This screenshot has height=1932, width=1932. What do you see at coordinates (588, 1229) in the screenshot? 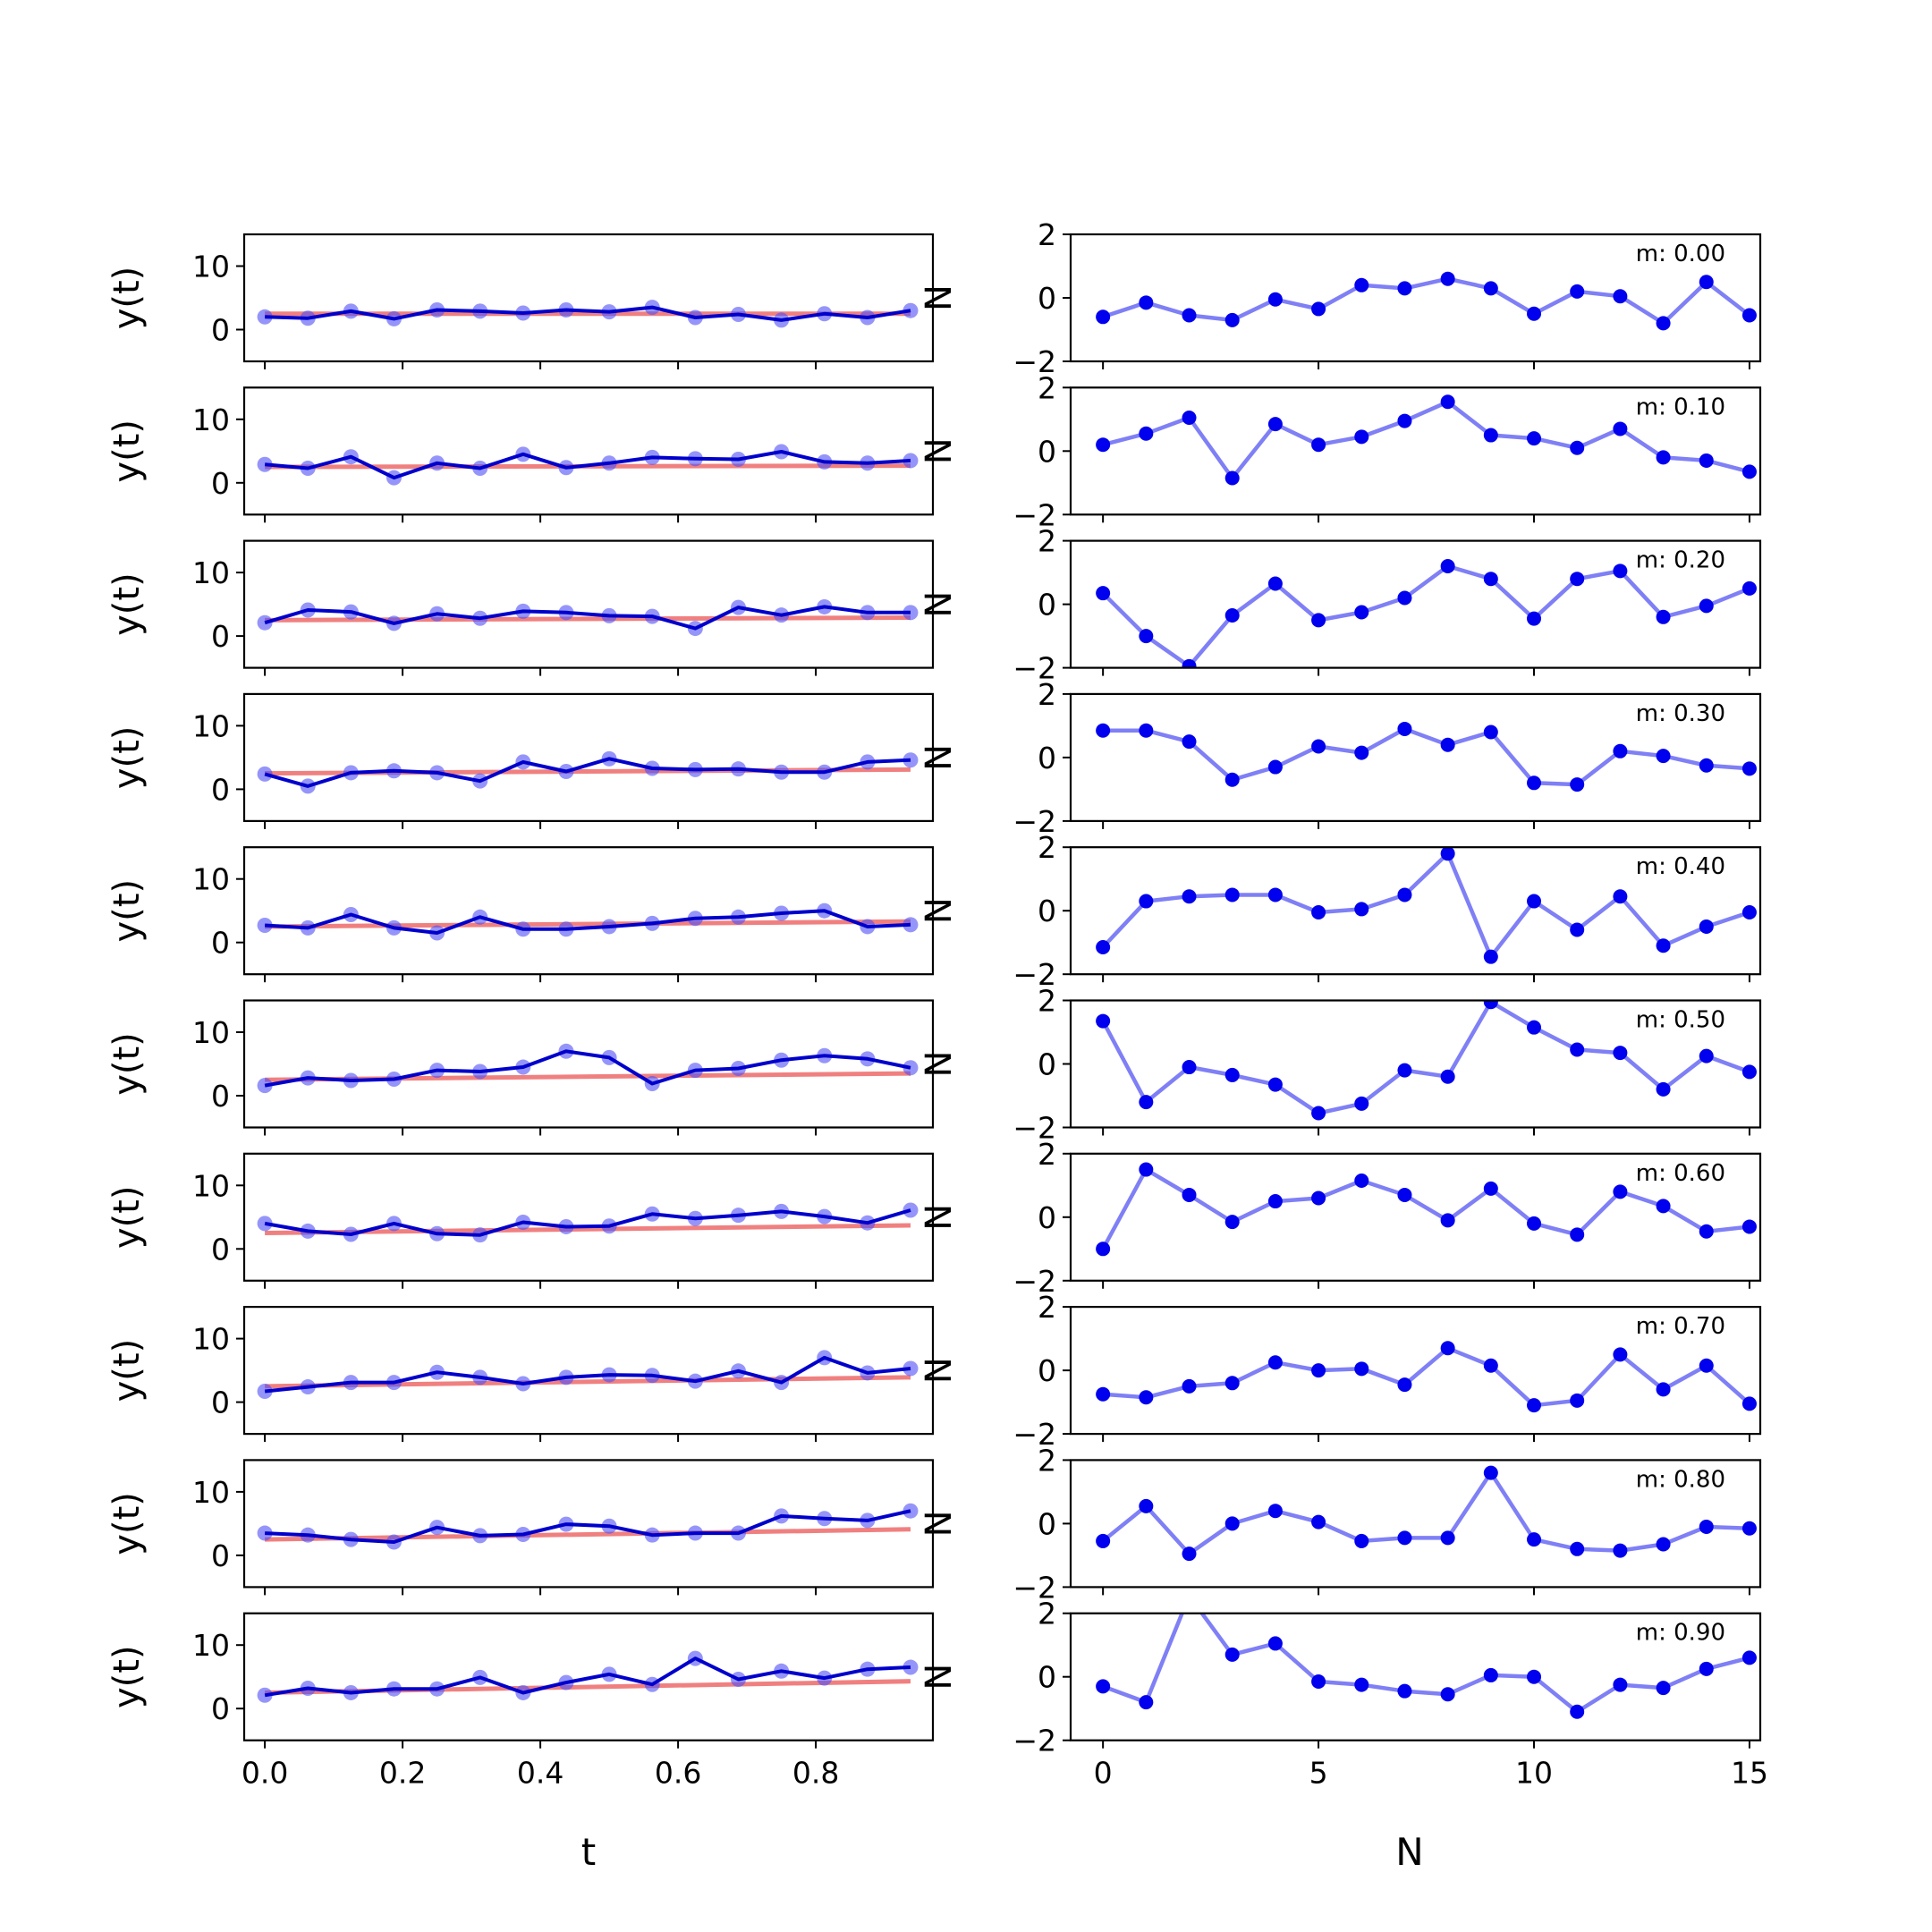
I see `fit-line` at bounding box center [588, 1229].